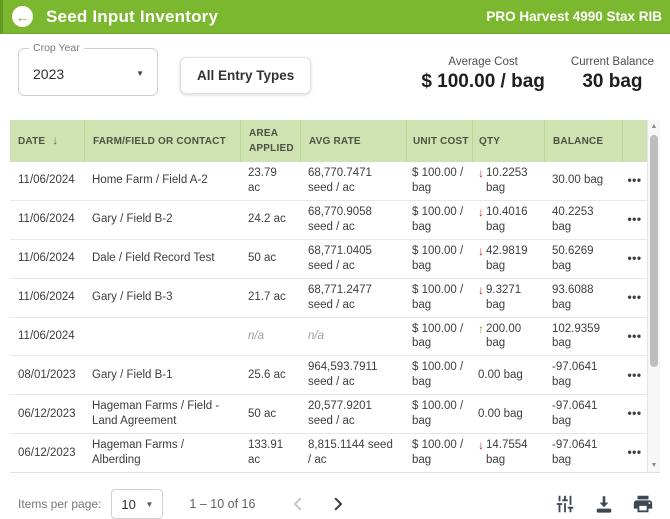  What do you see at coordinates (483, 62) in the screenshot?
I see `average-cost-label: Average Cost` at bounding box center [483, 62].